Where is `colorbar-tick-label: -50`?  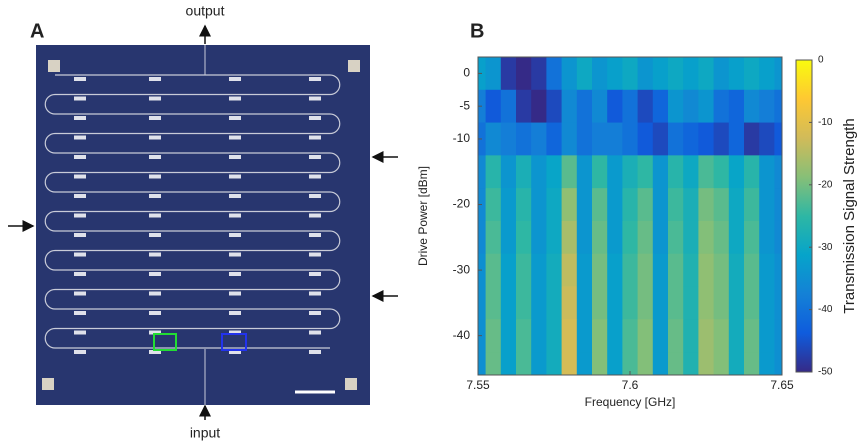 colorbar-tick-label: -50 is located at coordinates (825, 372).